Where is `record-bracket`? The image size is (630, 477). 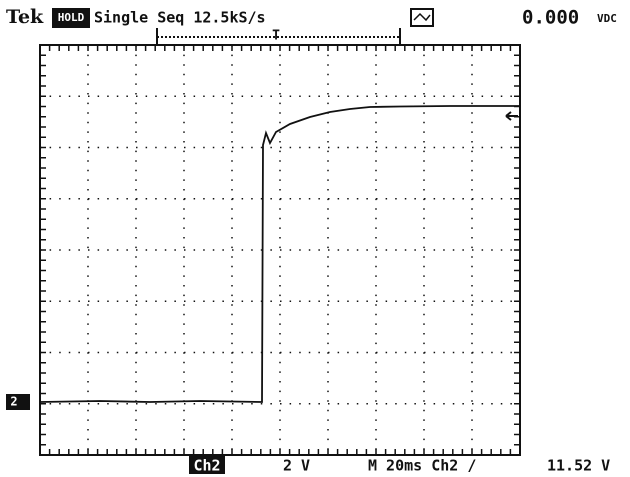
record-bracket is located at coordinates (278, 37).